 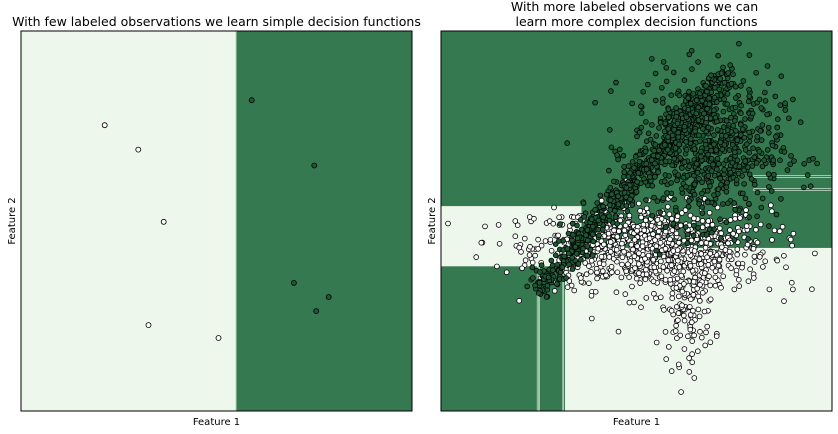 What do you see at coordinates (12, 220) in the screenshot?
I see `left-y-axis-label: Feature 2` at bounding box center [12, 220].